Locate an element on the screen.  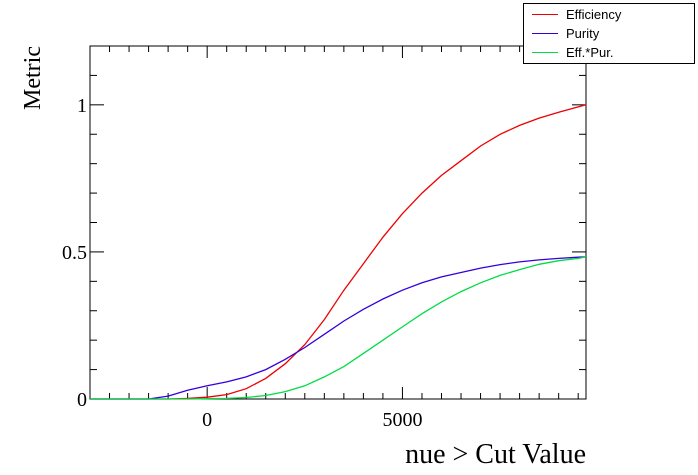
y-tick-label: 1 is located at coordinates (82, 106).